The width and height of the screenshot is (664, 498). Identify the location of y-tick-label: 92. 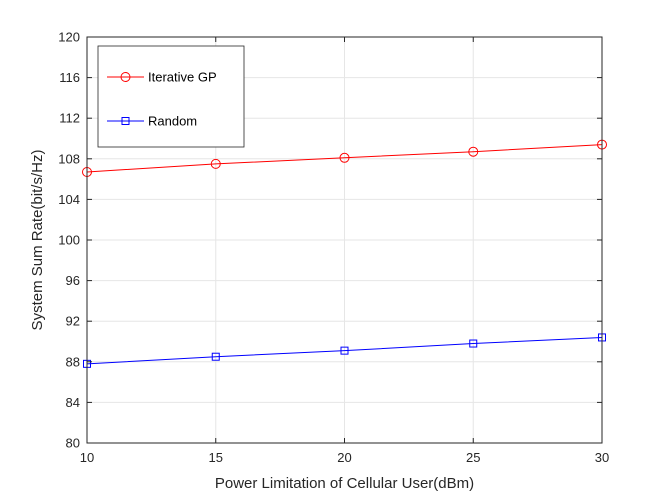
(73, 321).